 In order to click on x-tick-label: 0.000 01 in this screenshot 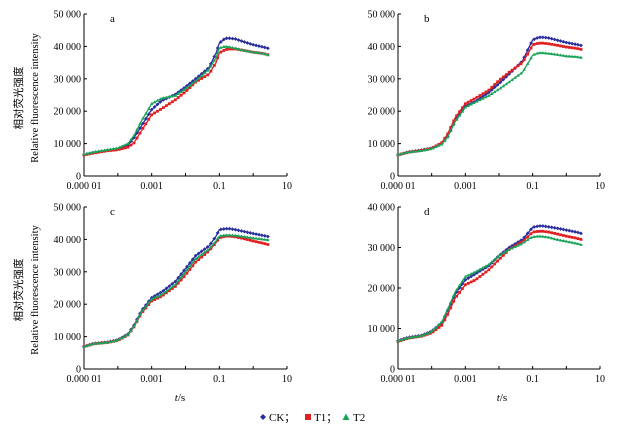, I will do `click(398, 186)`.